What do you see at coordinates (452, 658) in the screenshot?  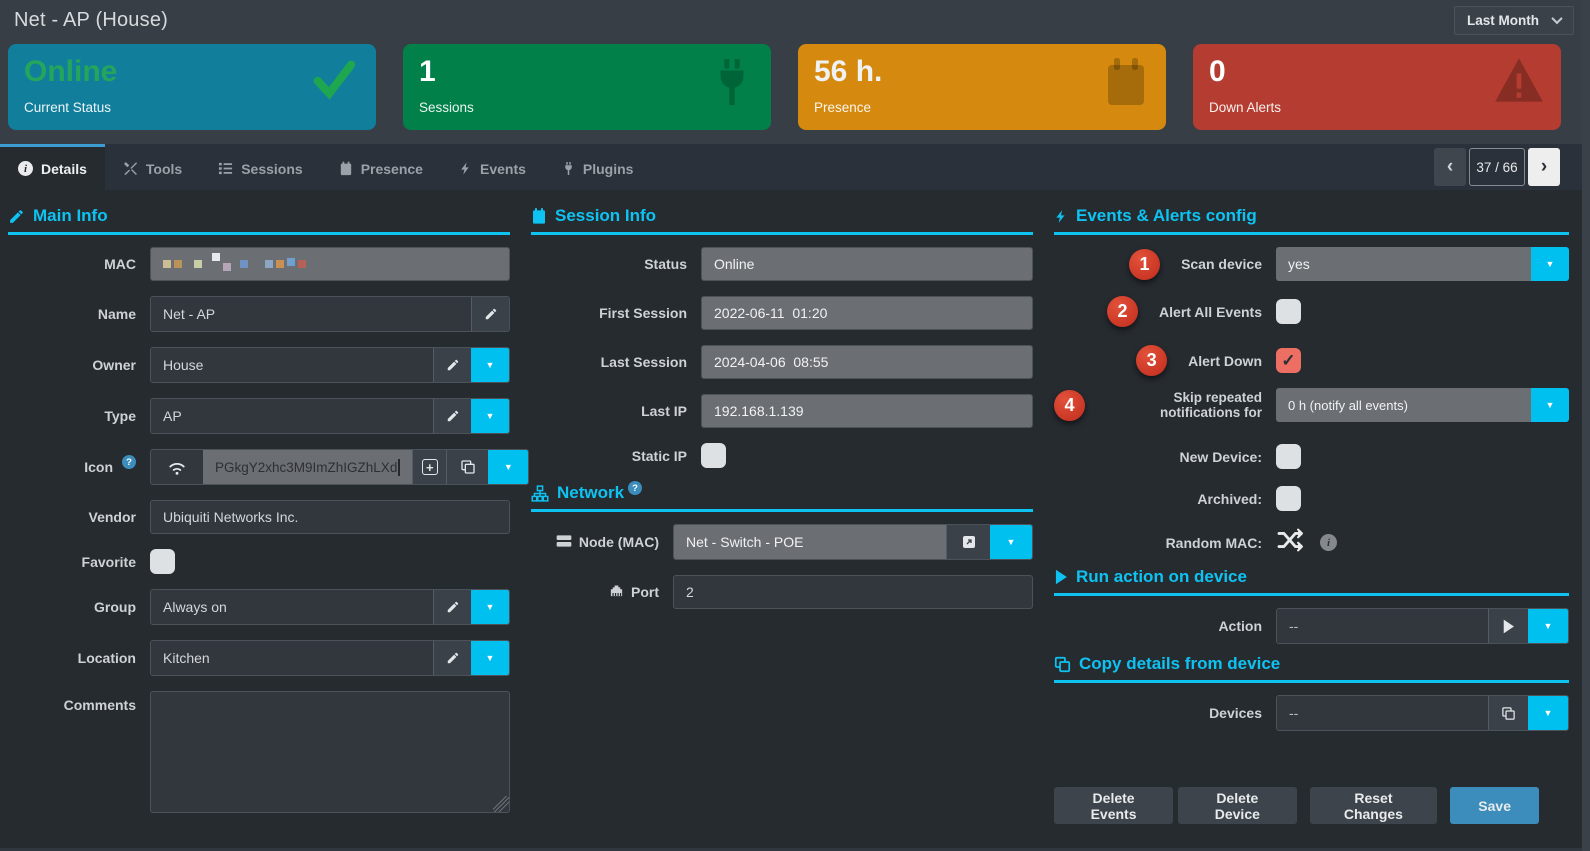 I see `edit-location-button` at bounding box center [452, 658].